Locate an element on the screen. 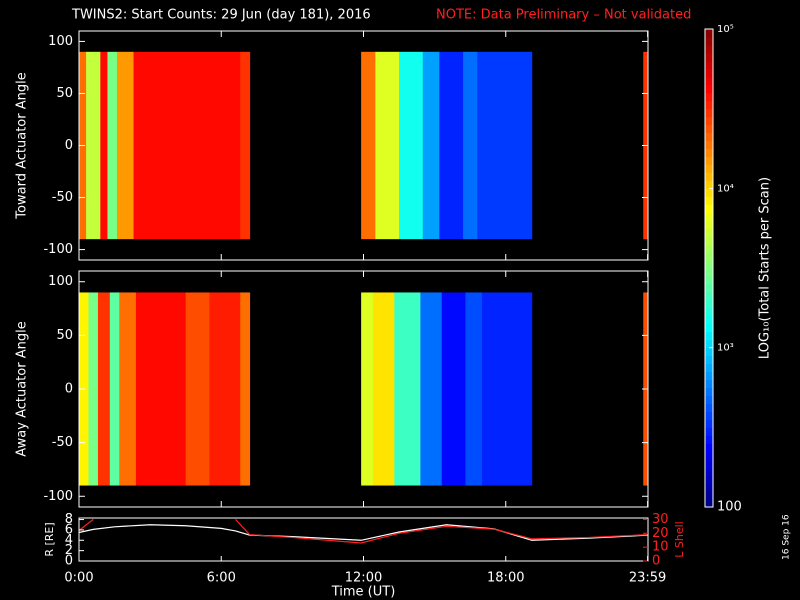 This screenshot has width=800, height=600. x-tick-label: 23:59 is located at coordinates (647, 578).